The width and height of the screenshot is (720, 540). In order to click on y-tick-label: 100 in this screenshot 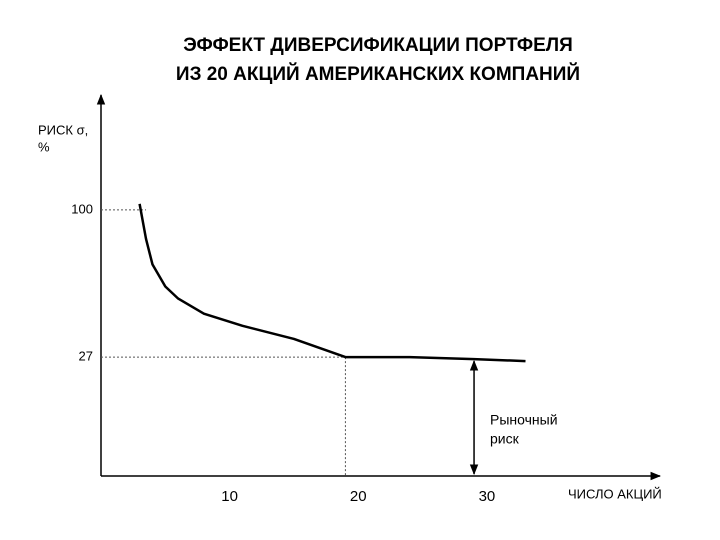, I will do `click(82, 208)`.